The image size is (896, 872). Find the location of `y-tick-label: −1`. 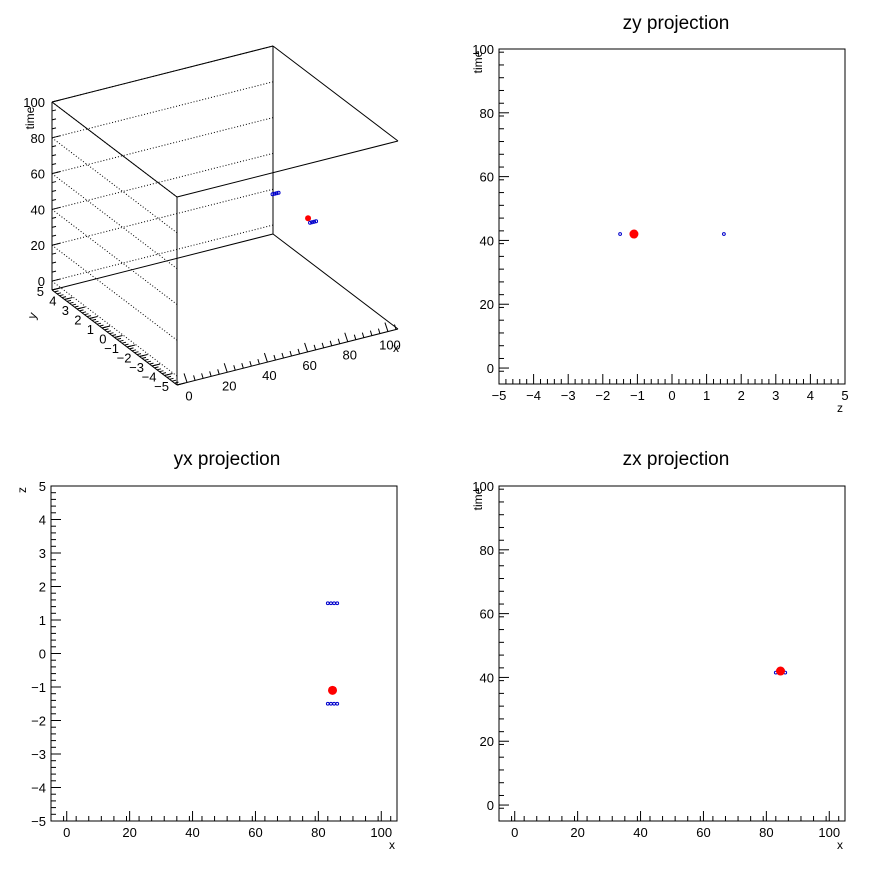

y-tick-label: −1 is located at coordinates (38, 687).